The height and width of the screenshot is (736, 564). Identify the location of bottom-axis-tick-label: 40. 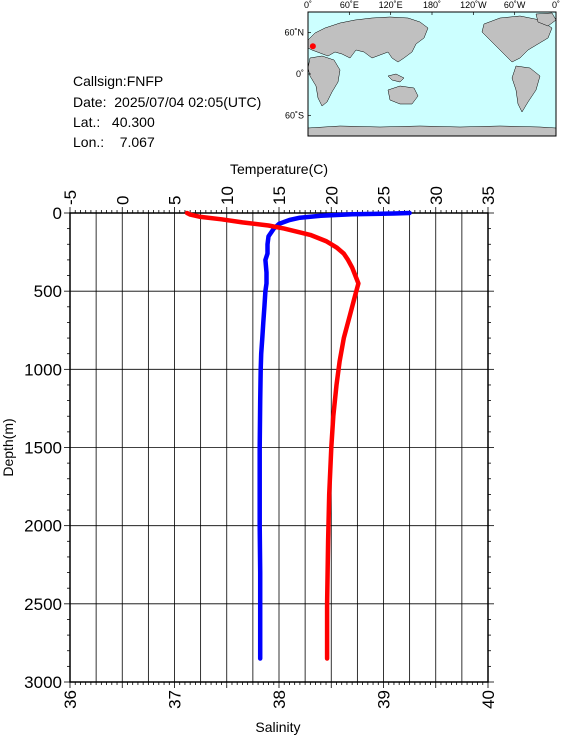
(488, 699).